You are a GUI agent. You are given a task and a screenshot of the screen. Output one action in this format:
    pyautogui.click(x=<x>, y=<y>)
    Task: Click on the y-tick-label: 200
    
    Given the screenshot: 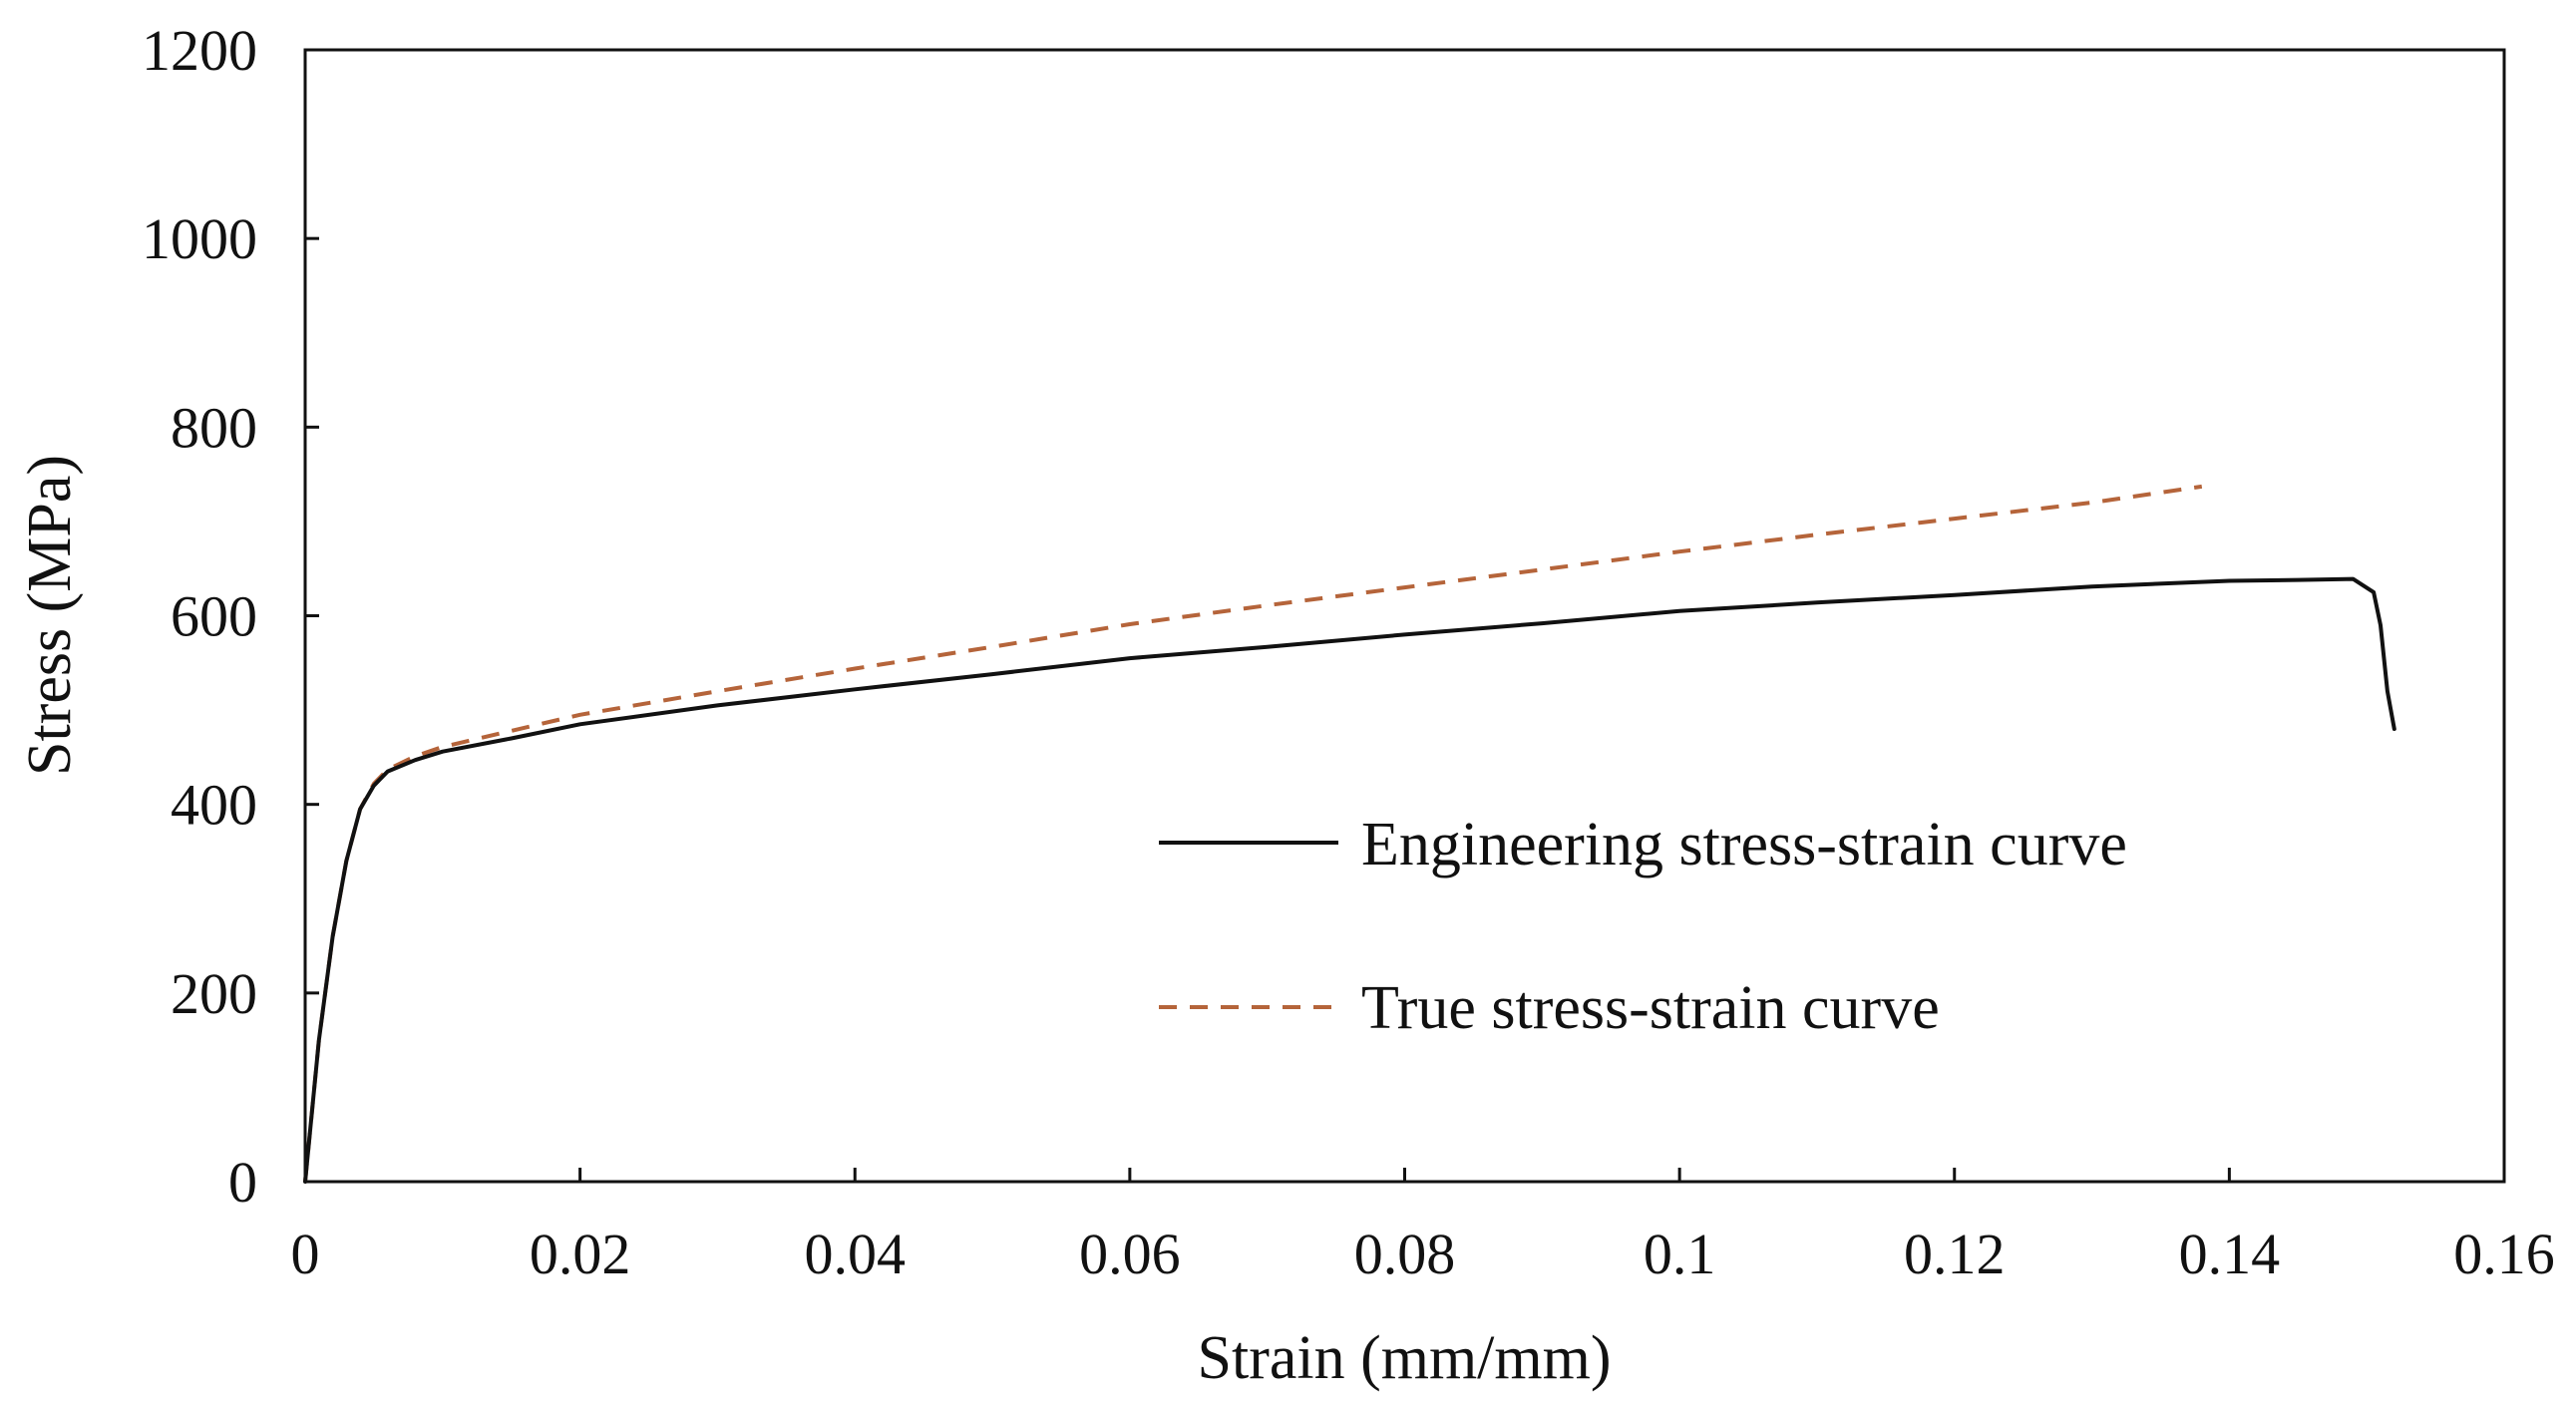 What is the action you would take?
    pyautogui.click(x=214, y=993)
    